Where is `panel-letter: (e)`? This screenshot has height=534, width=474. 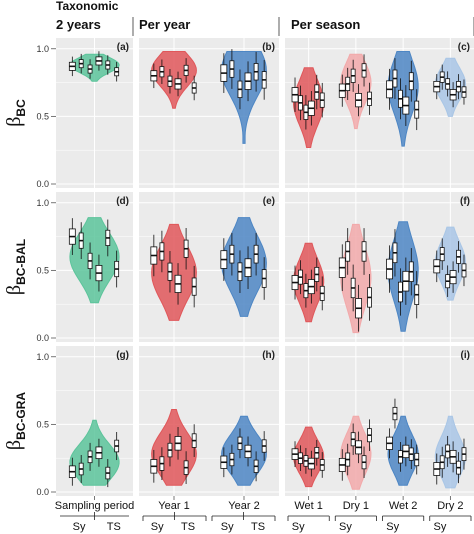
panel-letter: (e) is located at coordinates (269, 201).